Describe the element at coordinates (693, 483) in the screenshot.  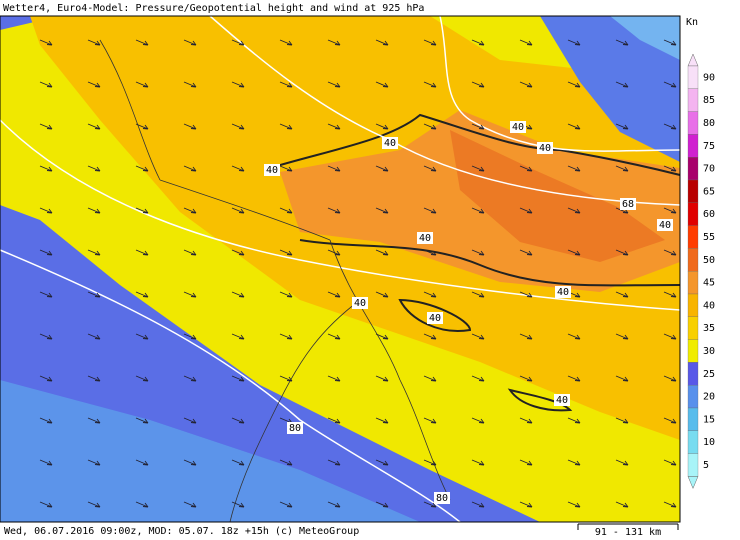
I see `legend-cap` at that location.